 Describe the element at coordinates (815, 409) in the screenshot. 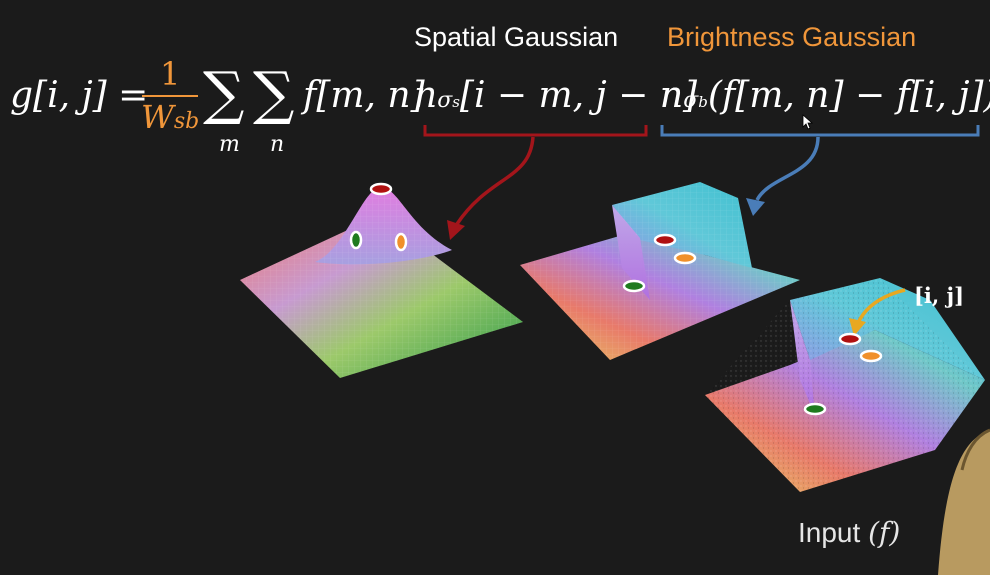

I see `marker-green-input` at that location.